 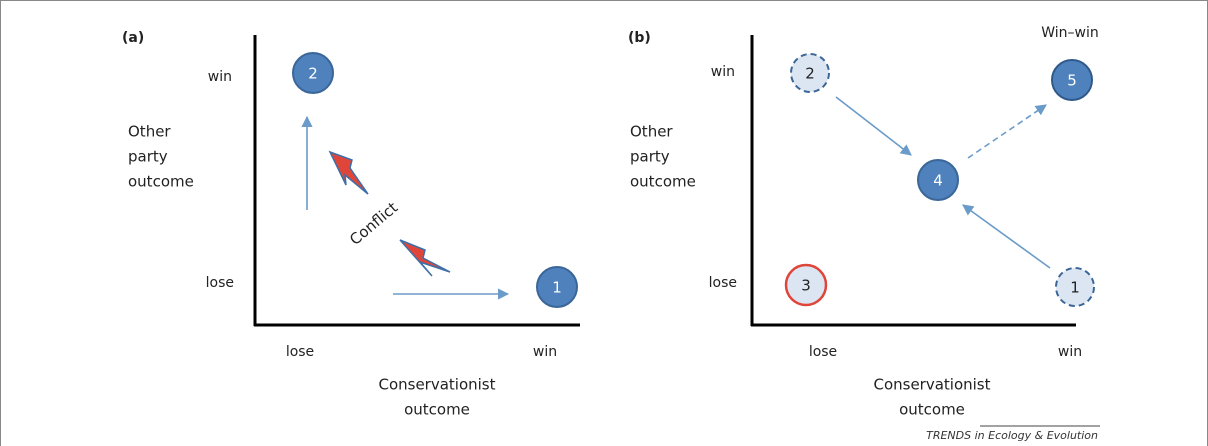 What do you see at coordinates (133, 38) in the screenshot?
I see `panel-label: (a)` at bounding box center [133, 38].